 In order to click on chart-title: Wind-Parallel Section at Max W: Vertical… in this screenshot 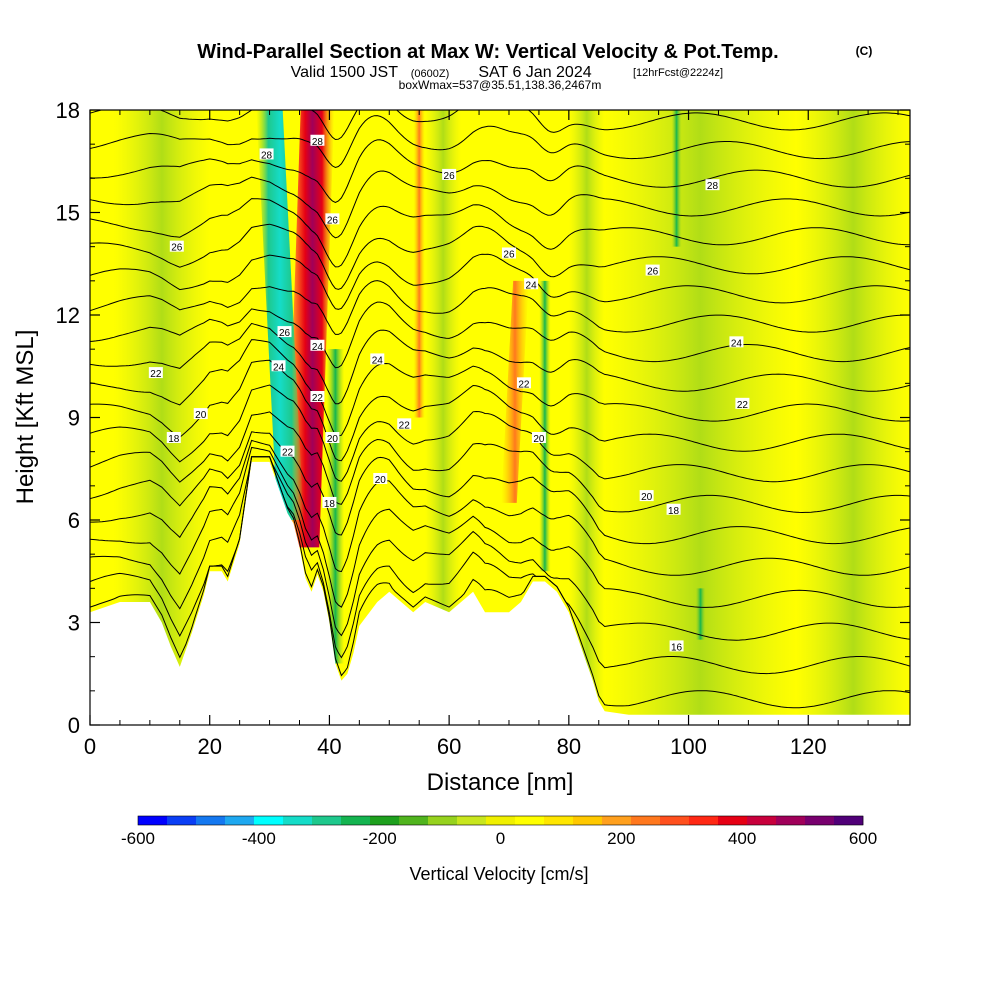, I will do `click(487, 52)`.